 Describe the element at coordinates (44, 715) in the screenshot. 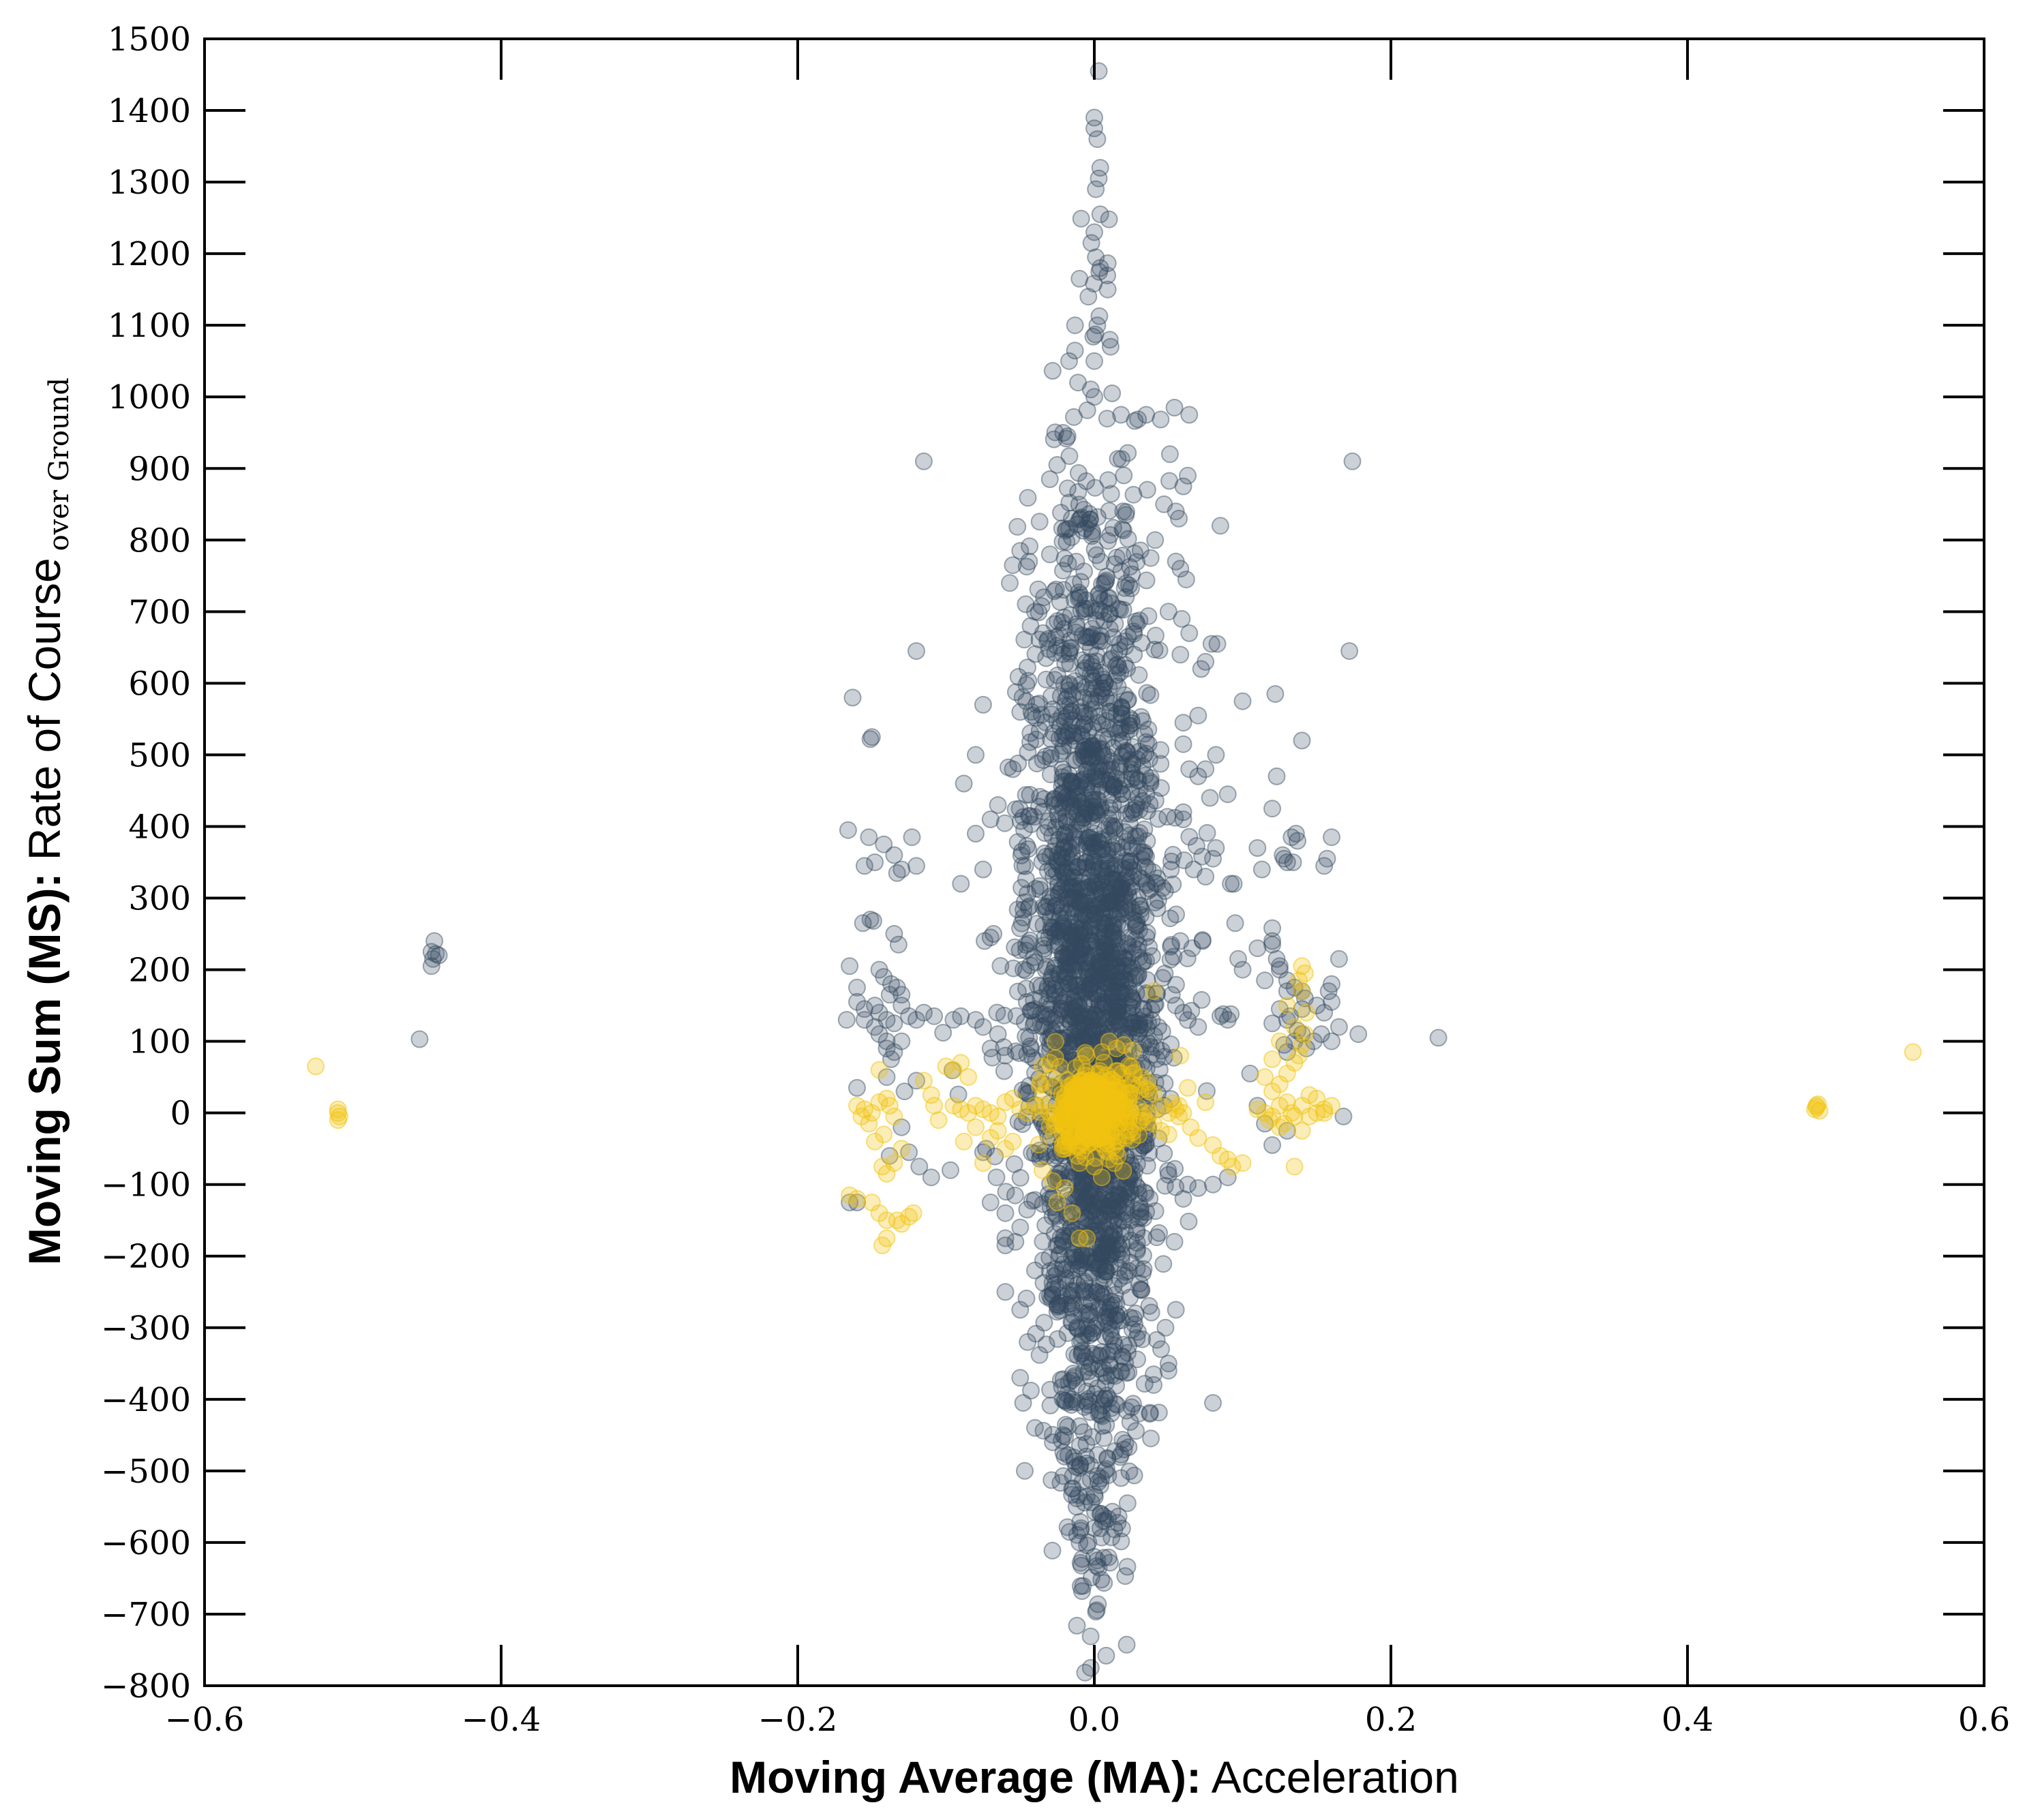

I see `y-axis-title-normal: Rate of Course` at that location.